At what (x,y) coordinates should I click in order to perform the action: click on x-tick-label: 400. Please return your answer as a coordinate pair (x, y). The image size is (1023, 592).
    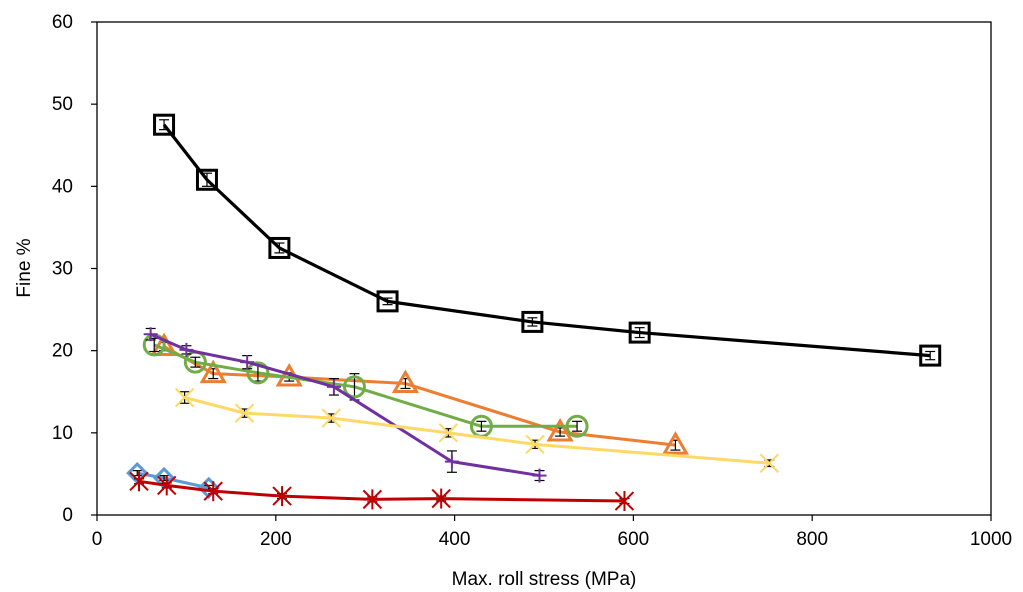
    Looking at the image, I should click on (455, 539).